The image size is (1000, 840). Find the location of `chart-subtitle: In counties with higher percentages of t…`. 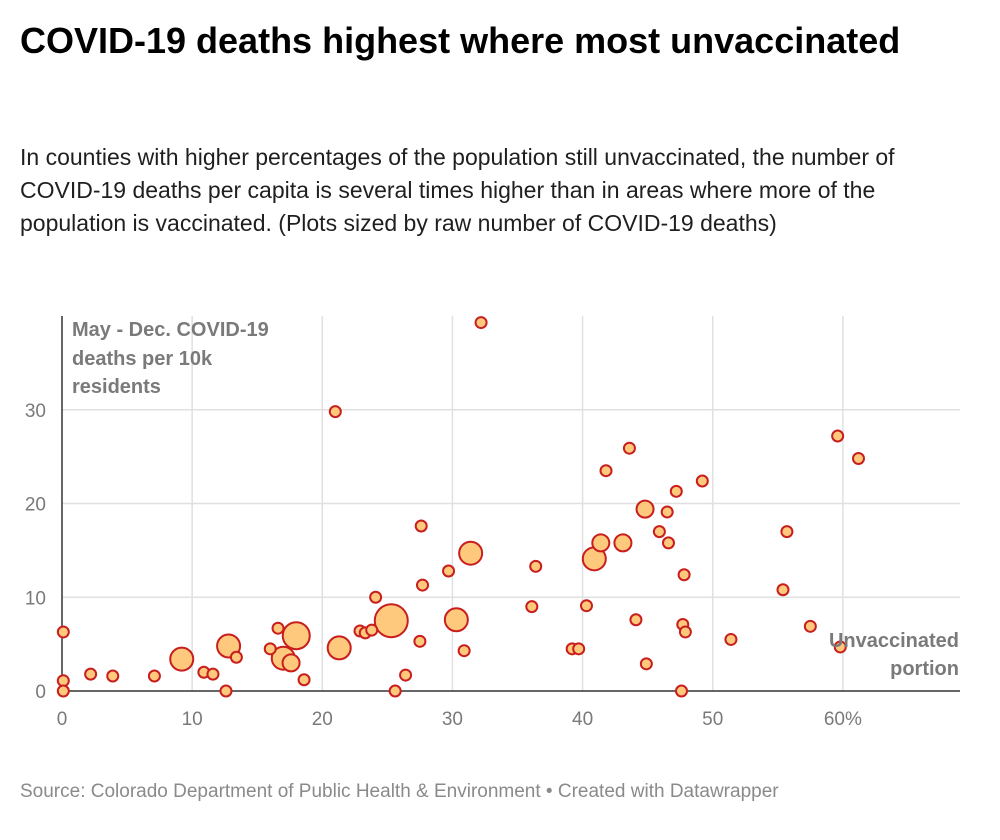

chart-subtitle: In counties with higher percentages of t… is located at coordinates (457, 190).